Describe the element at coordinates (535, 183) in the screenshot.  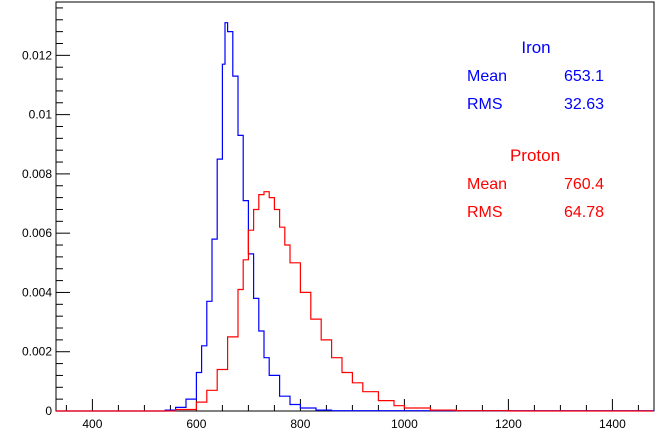
I see `stats-box-proton: Proton Mean 760.4 RMS 64.78` at that location.